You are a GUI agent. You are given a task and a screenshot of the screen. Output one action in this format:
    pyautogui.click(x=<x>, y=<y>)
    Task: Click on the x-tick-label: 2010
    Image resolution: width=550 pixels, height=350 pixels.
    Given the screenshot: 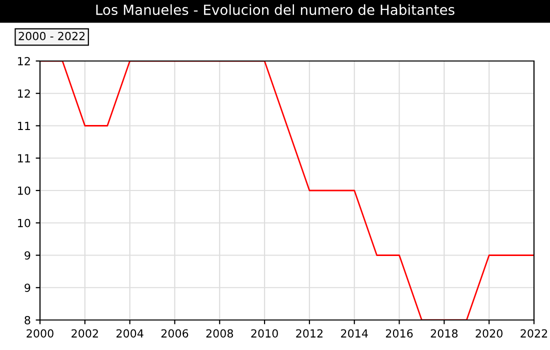 What is the action you would take?
    pyautogui.click(x=264, y=333)
    